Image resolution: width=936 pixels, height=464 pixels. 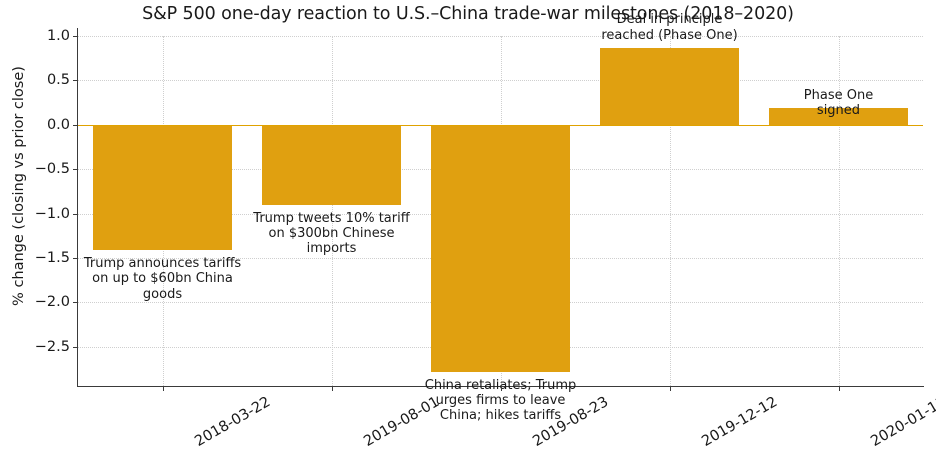 What do you see at coordinates (52, 258) in the screenshot?
I see `y-tick-label: −1.5` at bounding box center [52, 258].